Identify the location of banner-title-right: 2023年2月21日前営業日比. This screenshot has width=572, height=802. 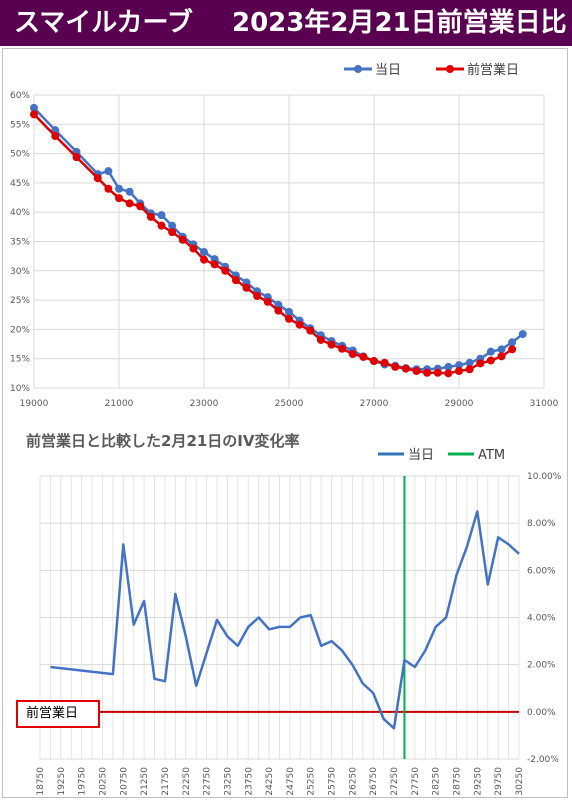
(399, 23).